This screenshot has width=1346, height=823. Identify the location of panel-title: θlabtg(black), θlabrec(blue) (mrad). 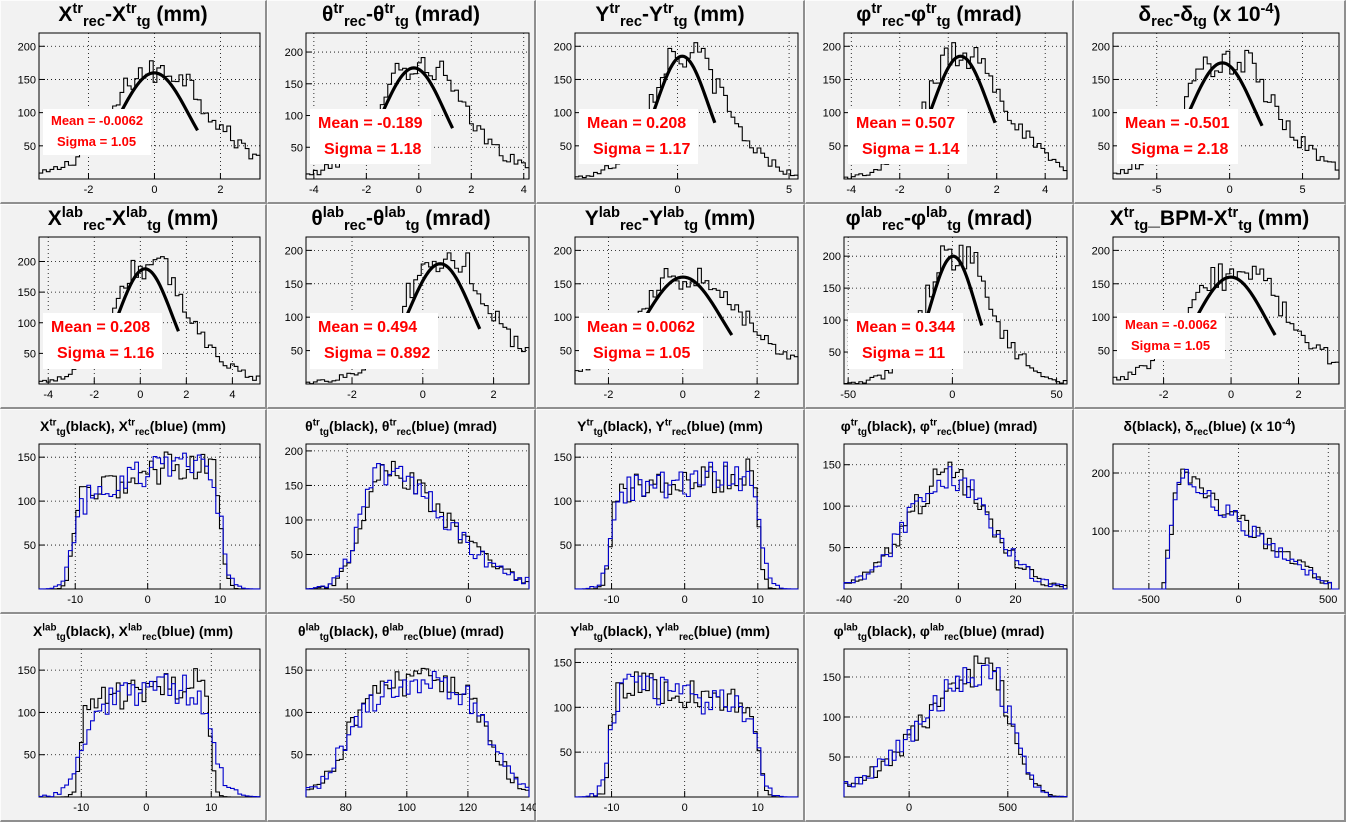
(401, 632).